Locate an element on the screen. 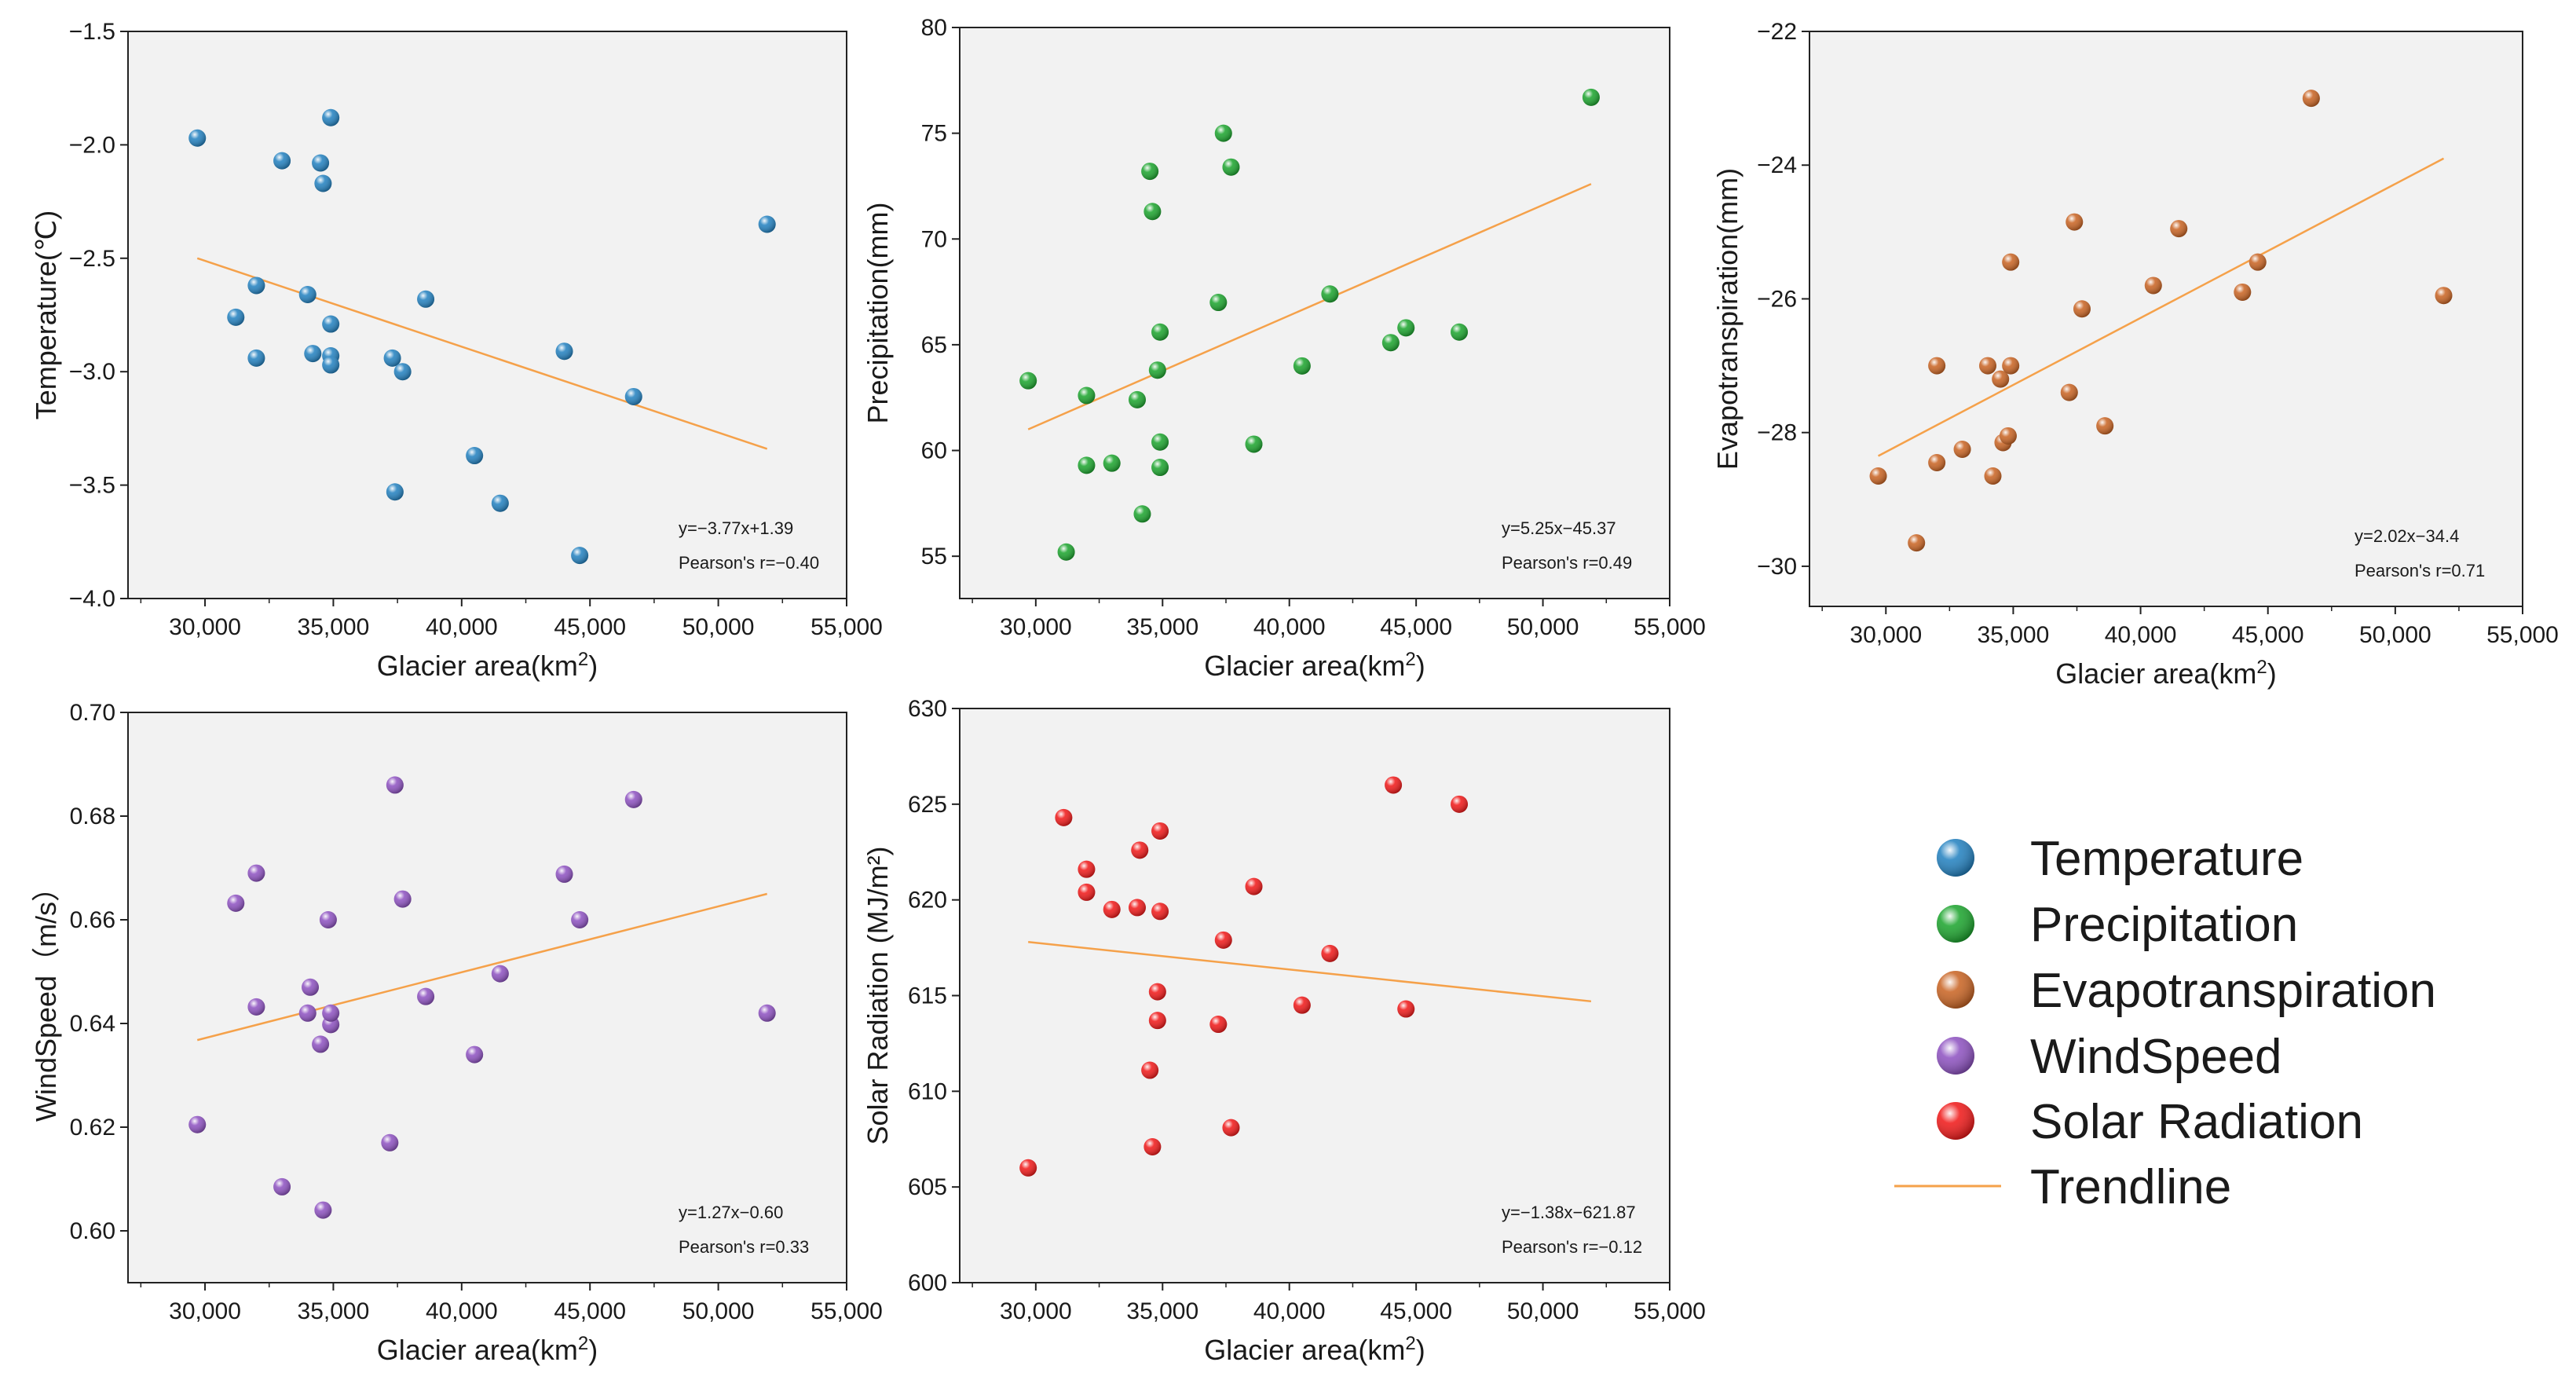 Image resolution: width=2576 pixels, height=1395 pixels. y-tick-label: −3.5 is located at coordinates (92, 486).